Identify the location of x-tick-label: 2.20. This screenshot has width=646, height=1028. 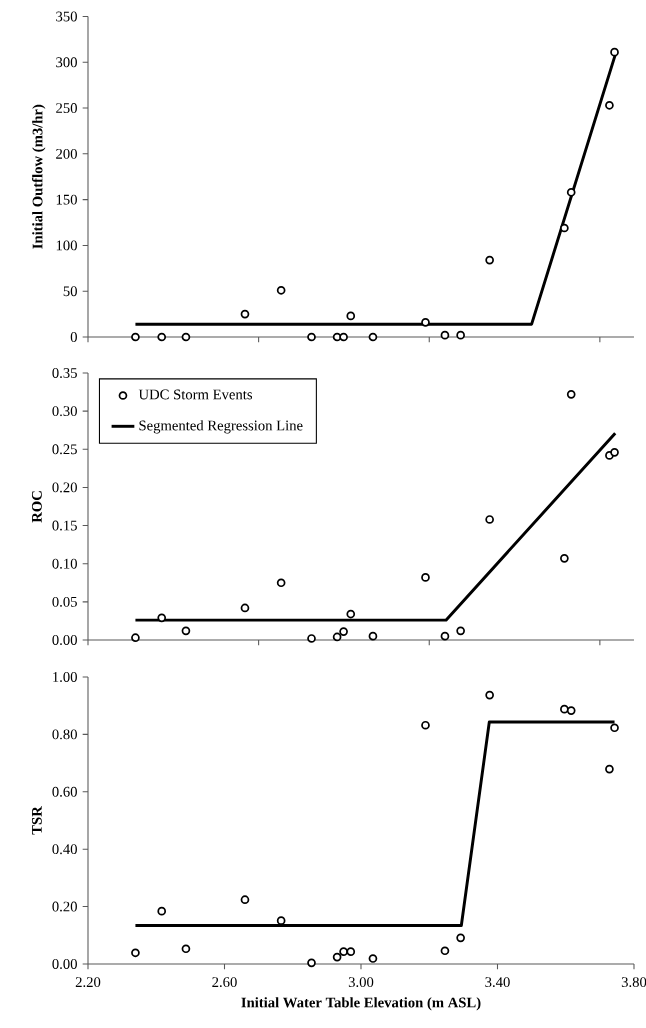
(88, 982).